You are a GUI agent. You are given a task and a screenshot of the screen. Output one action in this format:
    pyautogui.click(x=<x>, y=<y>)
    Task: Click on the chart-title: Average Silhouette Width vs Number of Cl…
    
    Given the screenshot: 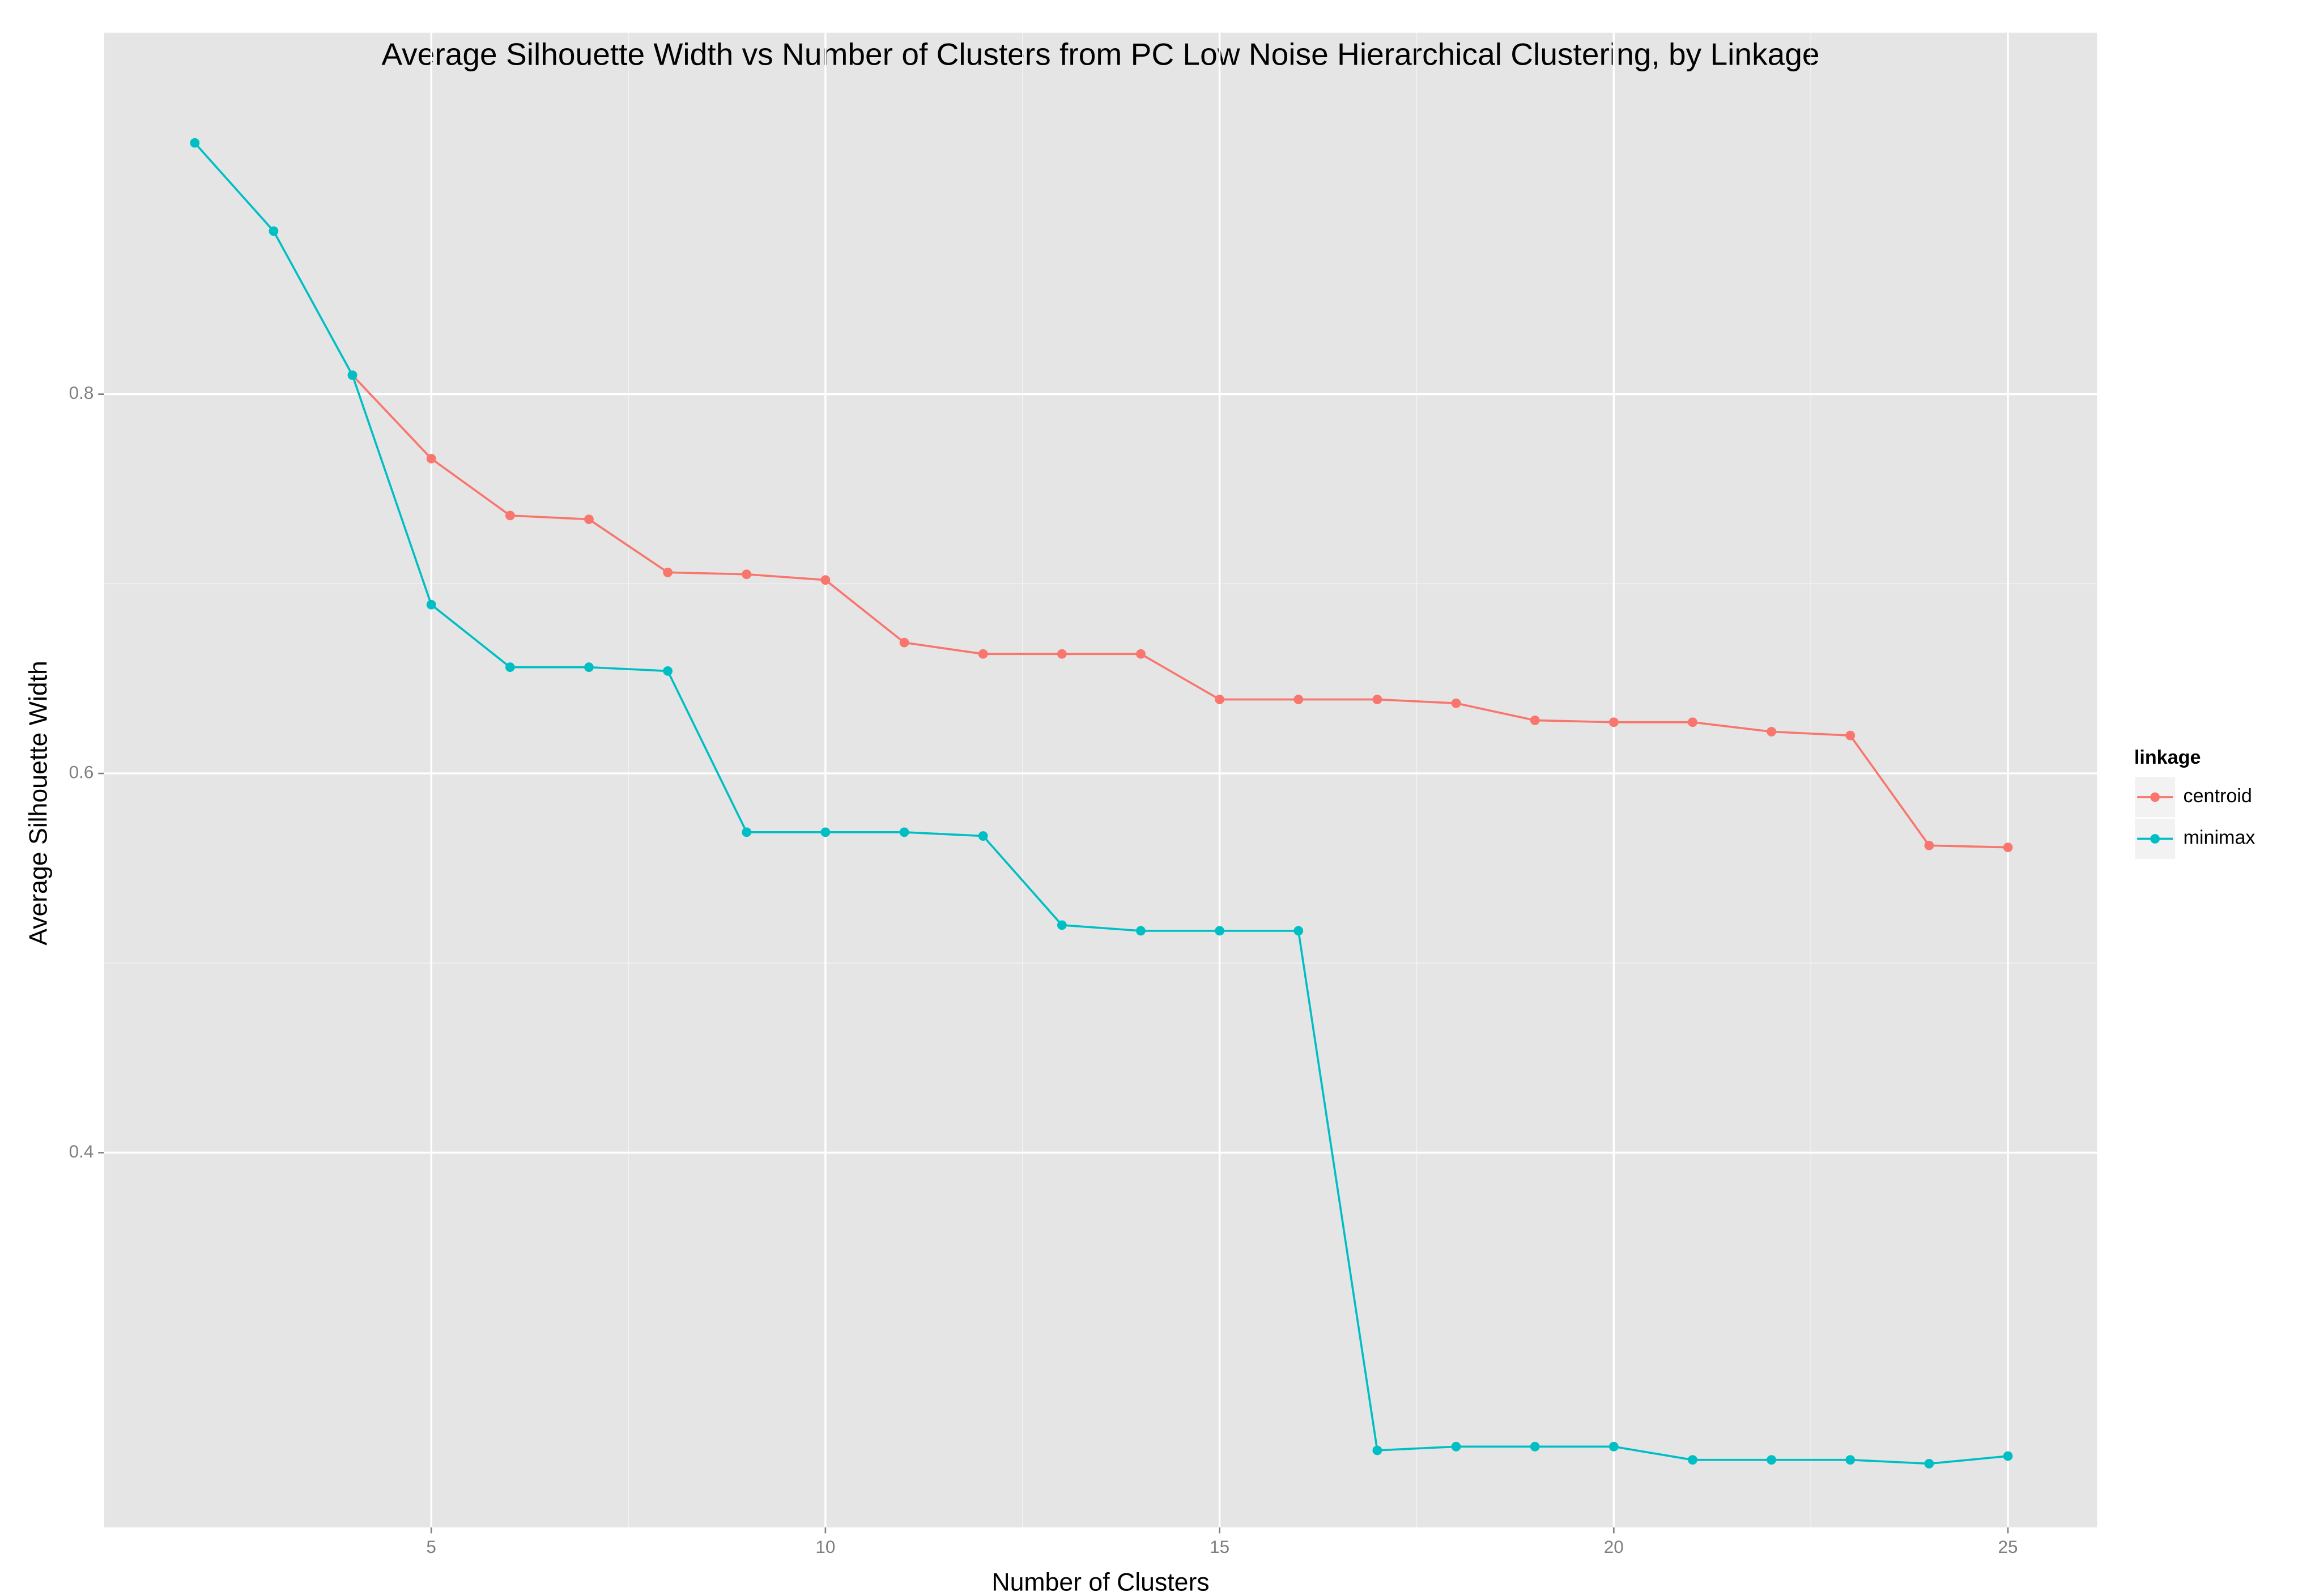 What is the action you would take?
    pyautogui.click(x=1100, y=53)
    